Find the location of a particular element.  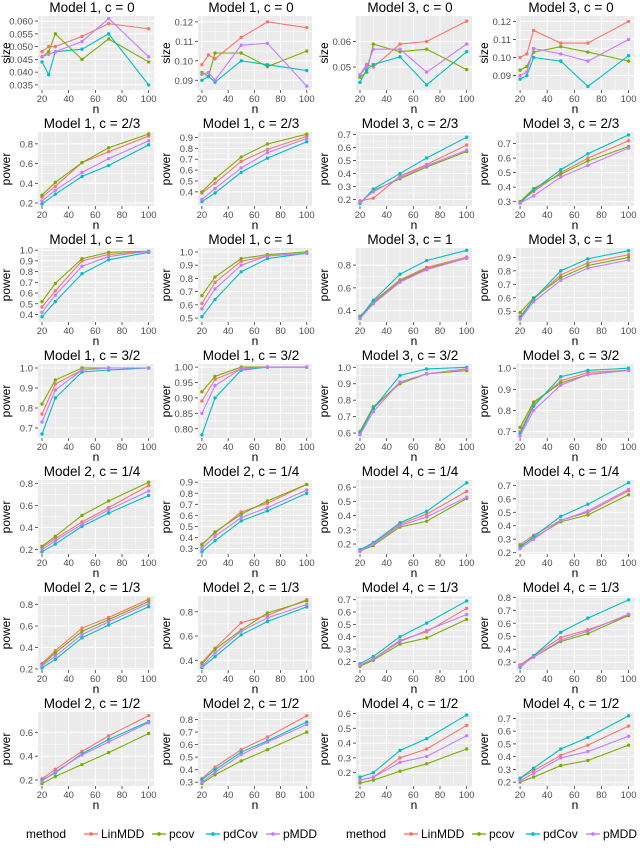

y-tick-label: 0.8 is located at coordinates (504, 598).